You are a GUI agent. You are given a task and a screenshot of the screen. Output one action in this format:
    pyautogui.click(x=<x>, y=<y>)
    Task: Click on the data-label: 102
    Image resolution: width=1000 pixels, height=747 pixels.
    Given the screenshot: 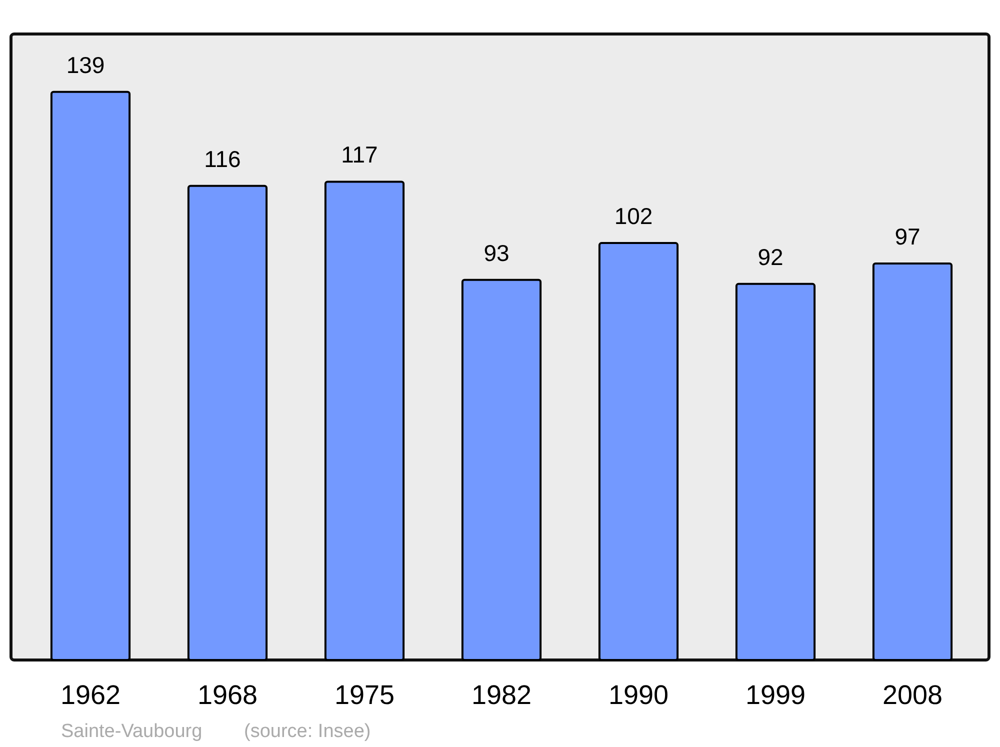 What is the action you would take?
    pyautogui.click(x=633, y=216)
    